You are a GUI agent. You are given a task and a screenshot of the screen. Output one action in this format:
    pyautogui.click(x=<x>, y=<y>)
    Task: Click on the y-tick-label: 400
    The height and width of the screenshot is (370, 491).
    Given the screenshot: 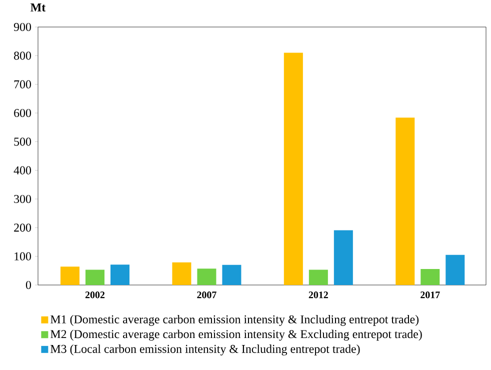 What is the action you would take?
    pyautogui.click(x=23, y=170)
    